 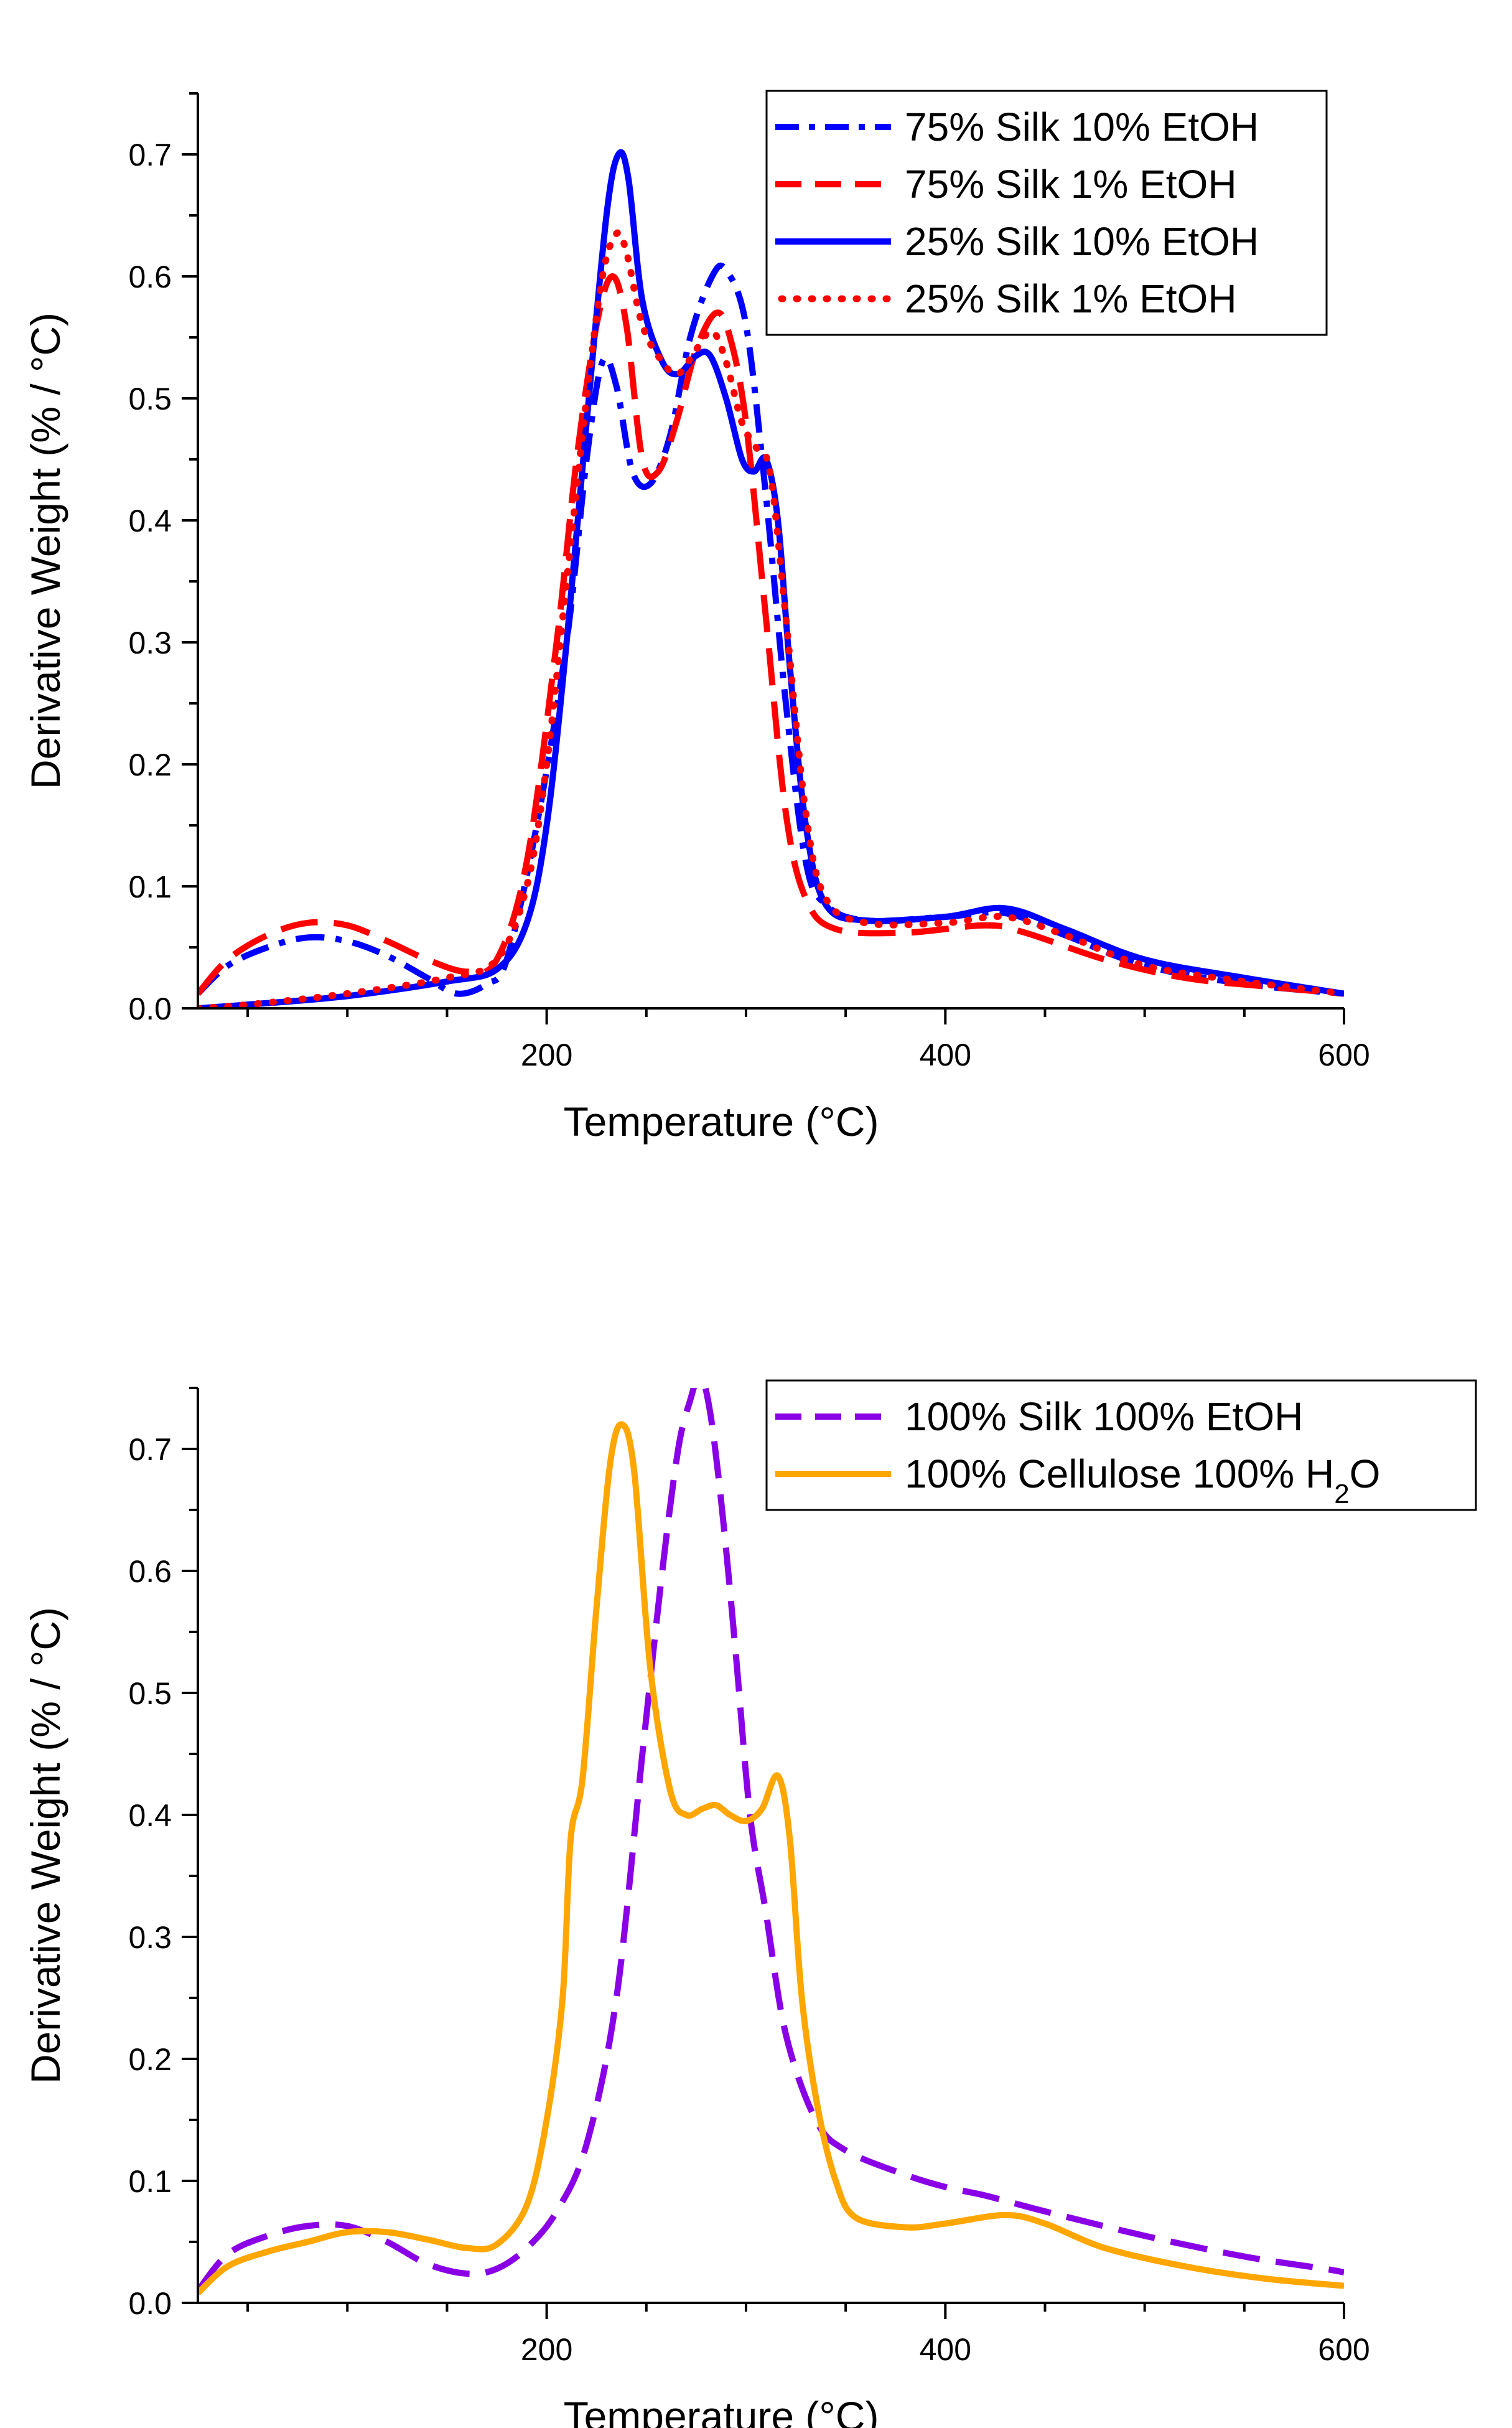 I want to click on legend-label: 25% Silk 1% EtOH, so click(x=1071, y=298).